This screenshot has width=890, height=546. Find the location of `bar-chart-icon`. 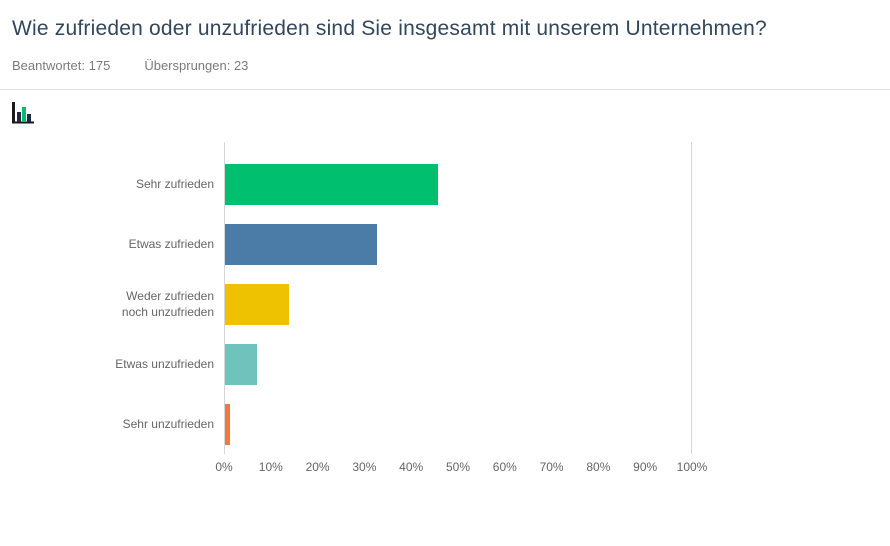

bar-chart-icon is located at coordinates (23, 113).